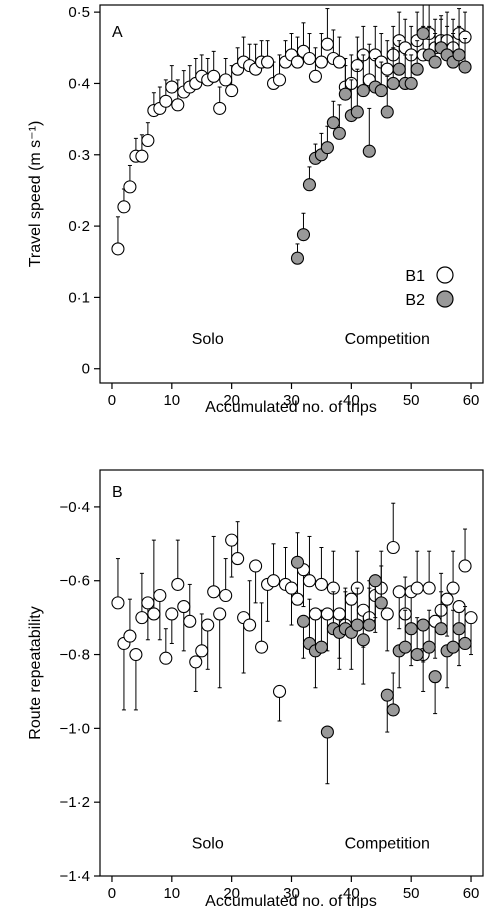  Describe the element at coordinates (80, 692) in the screenshot. I see `y-ticks-b: −0·4 −0·6 −0·8 −1·0 −1·2 −1·4` at that location.